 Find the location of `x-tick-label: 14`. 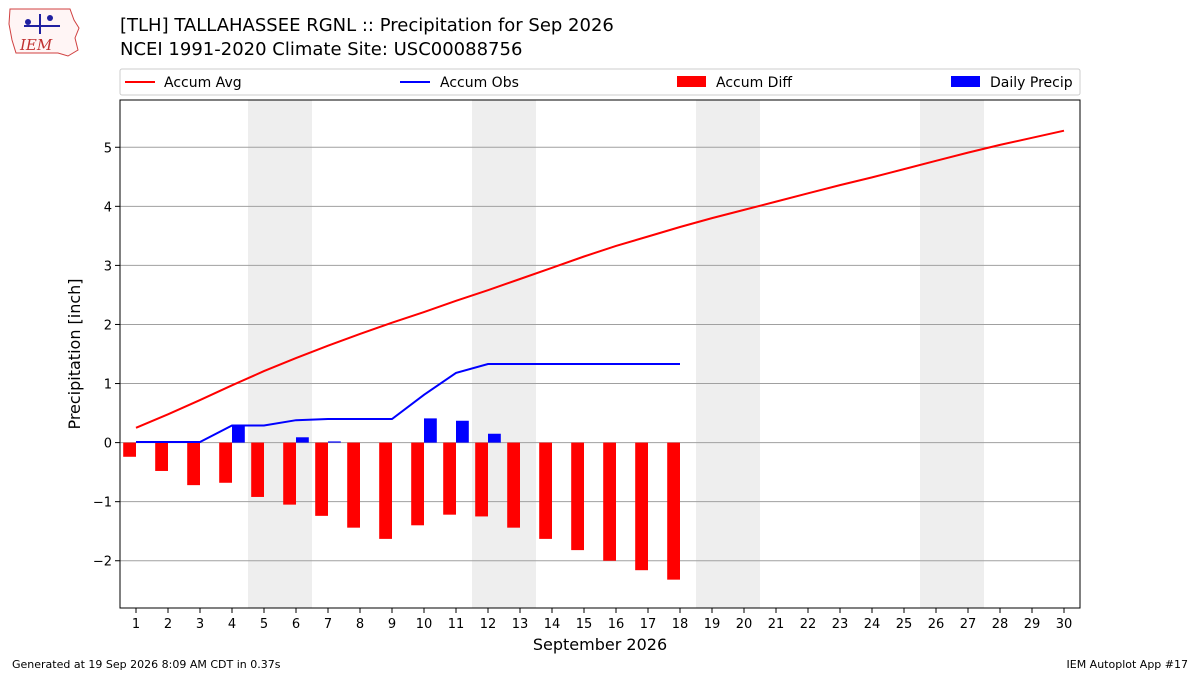

x-tick-label: 14 is located at coordinates (552, 624).